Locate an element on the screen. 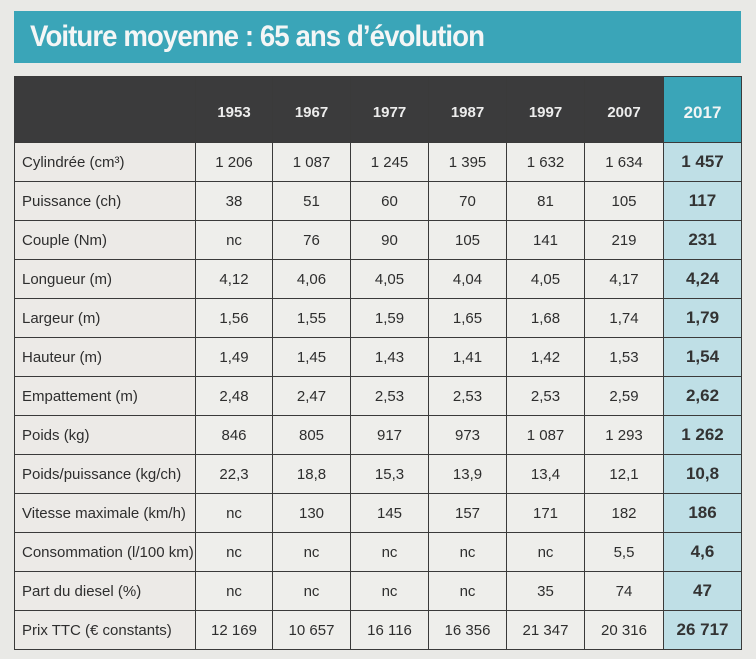 The image size is (756, 659). row-label: Prix TTC (€ constants) is located at coordinates (105, 630).